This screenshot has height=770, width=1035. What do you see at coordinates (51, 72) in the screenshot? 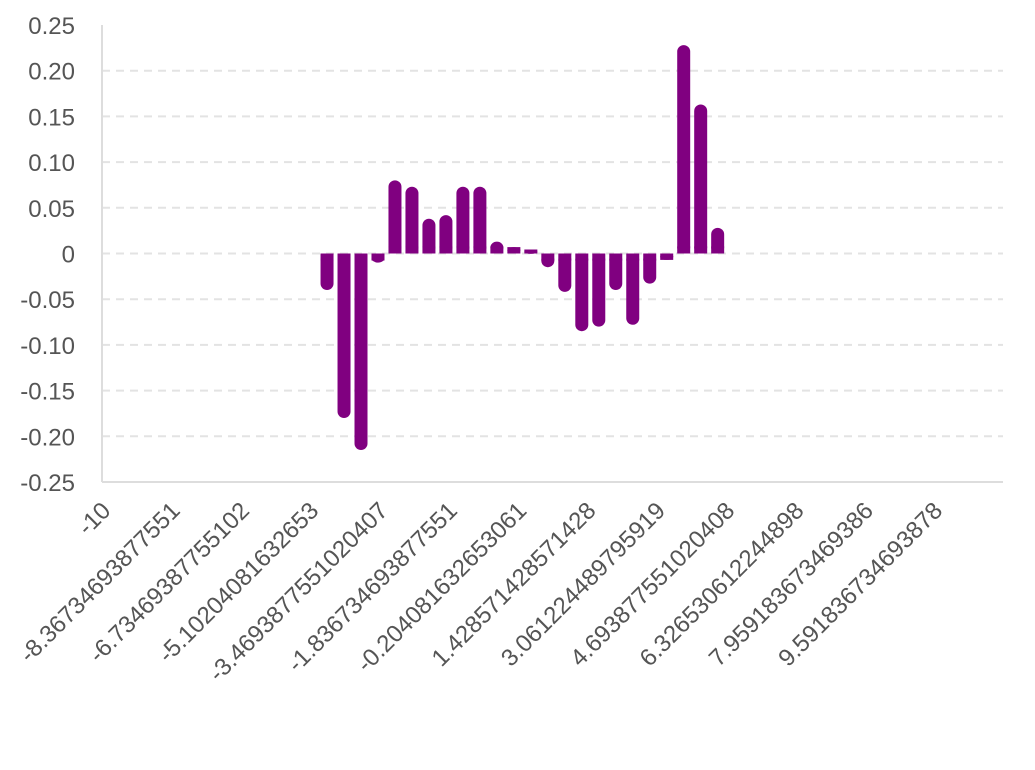
I see `y-tick-label: 0.20` at bounding box center [51, 72].